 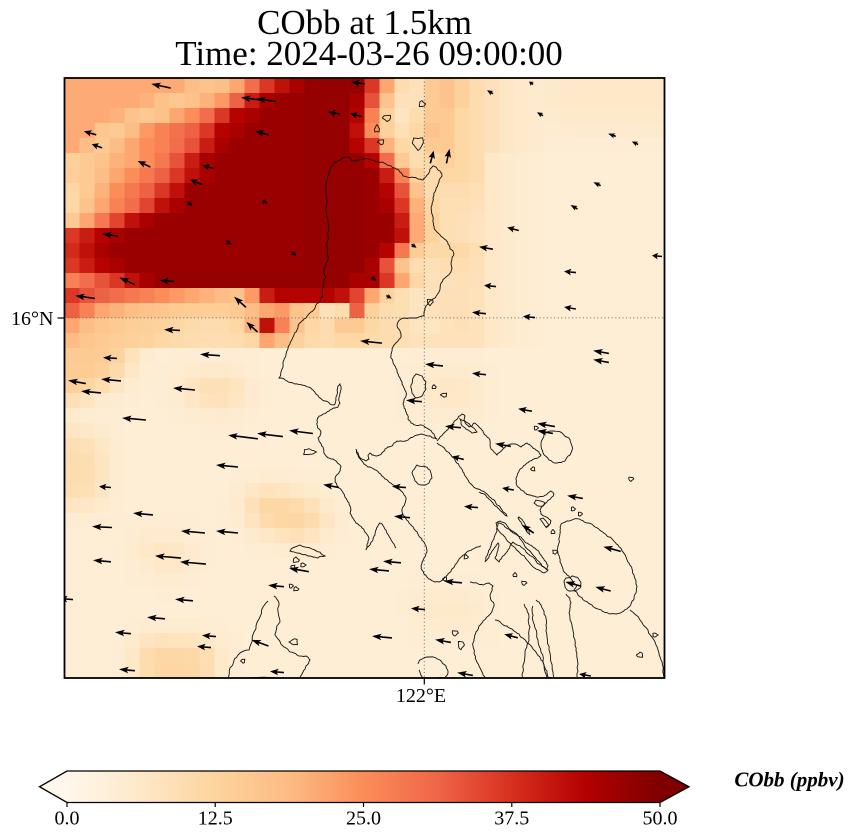 I want to click on svg-text: 25.0, so click(x=363, y=819).